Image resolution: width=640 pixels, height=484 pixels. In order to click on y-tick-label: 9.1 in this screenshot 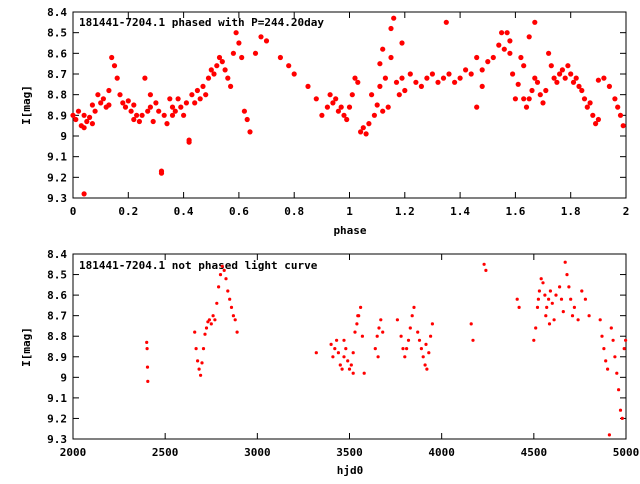, I will do `click(57, 157)`.